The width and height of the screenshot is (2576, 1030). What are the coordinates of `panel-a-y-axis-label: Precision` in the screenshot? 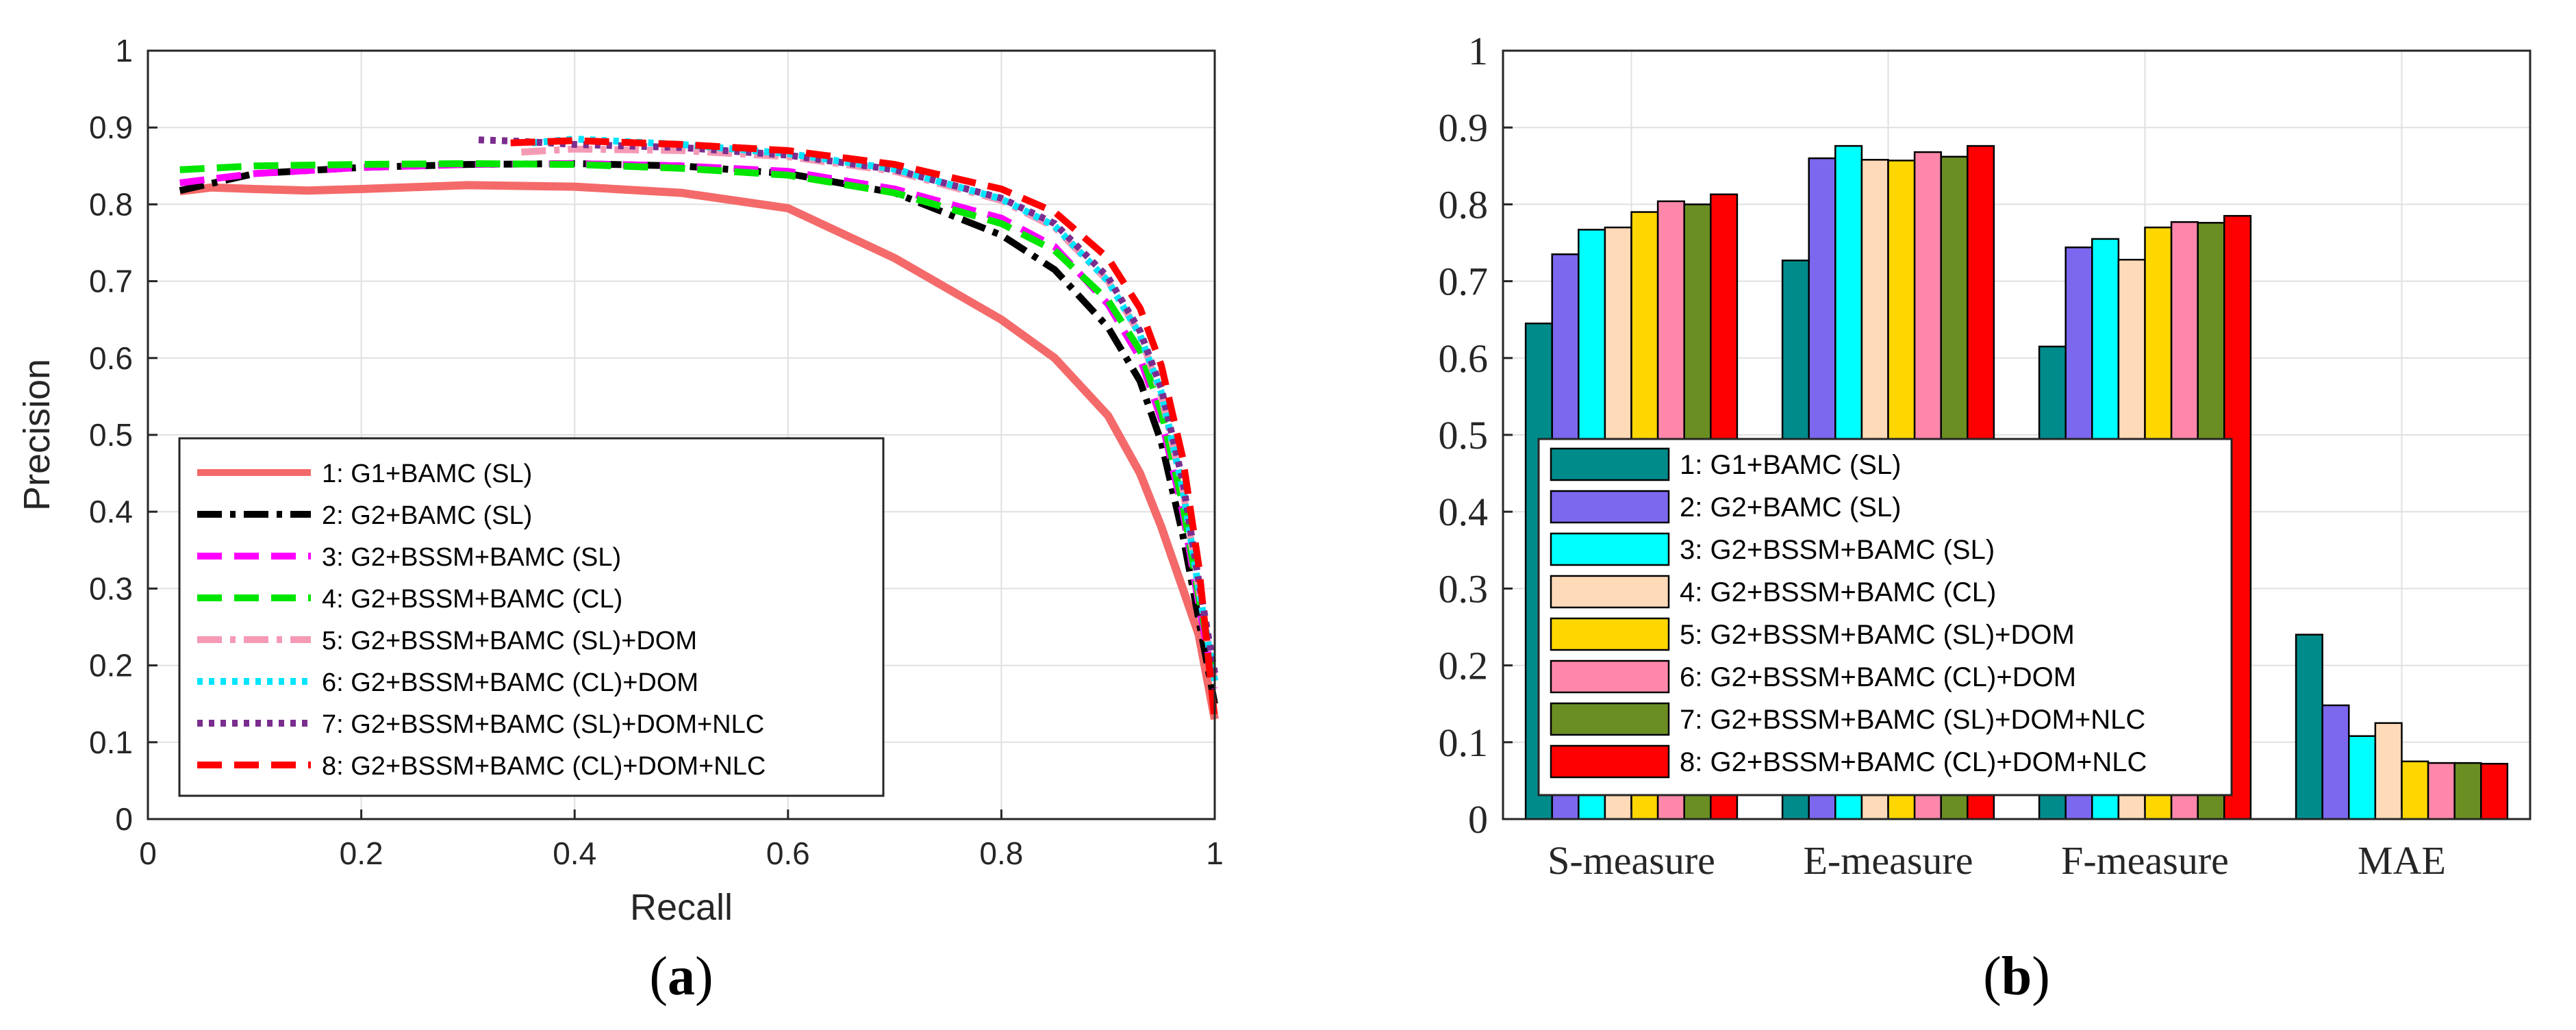 It's located at (37, 435).